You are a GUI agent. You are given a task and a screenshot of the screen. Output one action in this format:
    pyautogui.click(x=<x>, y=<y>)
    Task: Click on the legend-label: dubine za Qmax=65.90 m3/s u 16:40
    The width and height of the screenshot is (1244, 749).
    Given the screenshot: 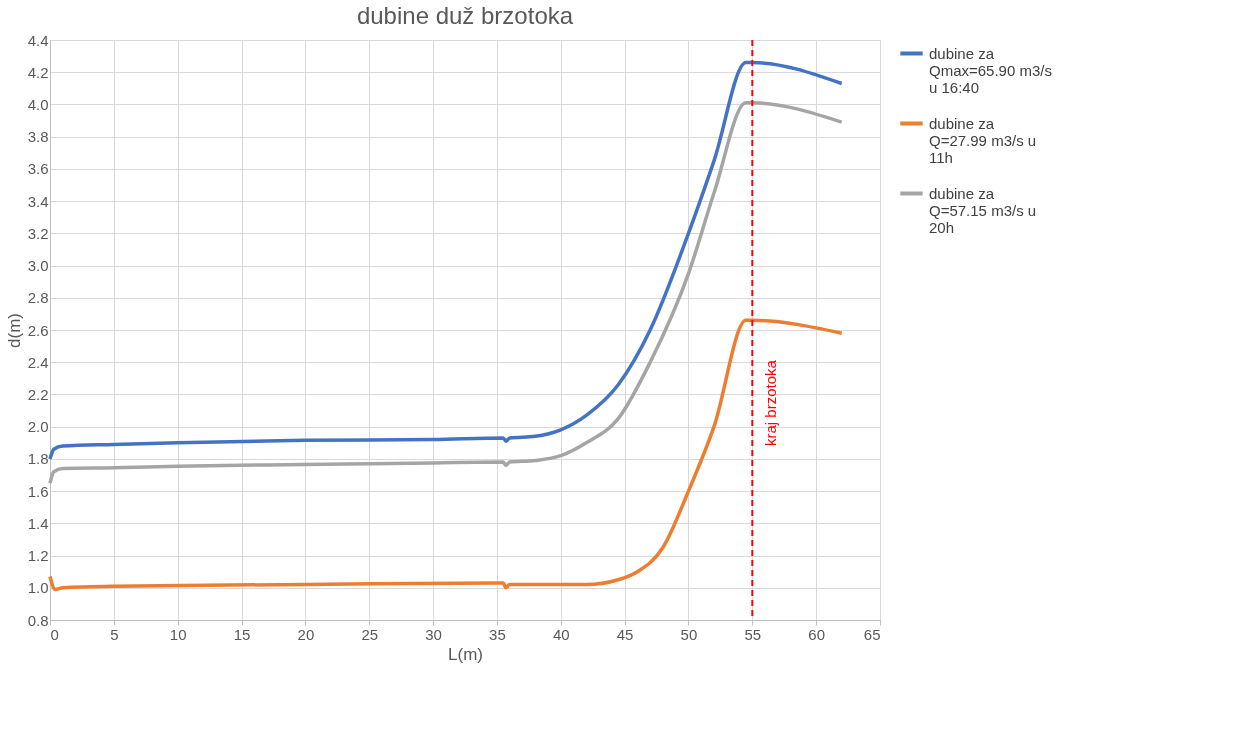 What is the action you would take?
    pyautogui.click(x=990, y=70)
    